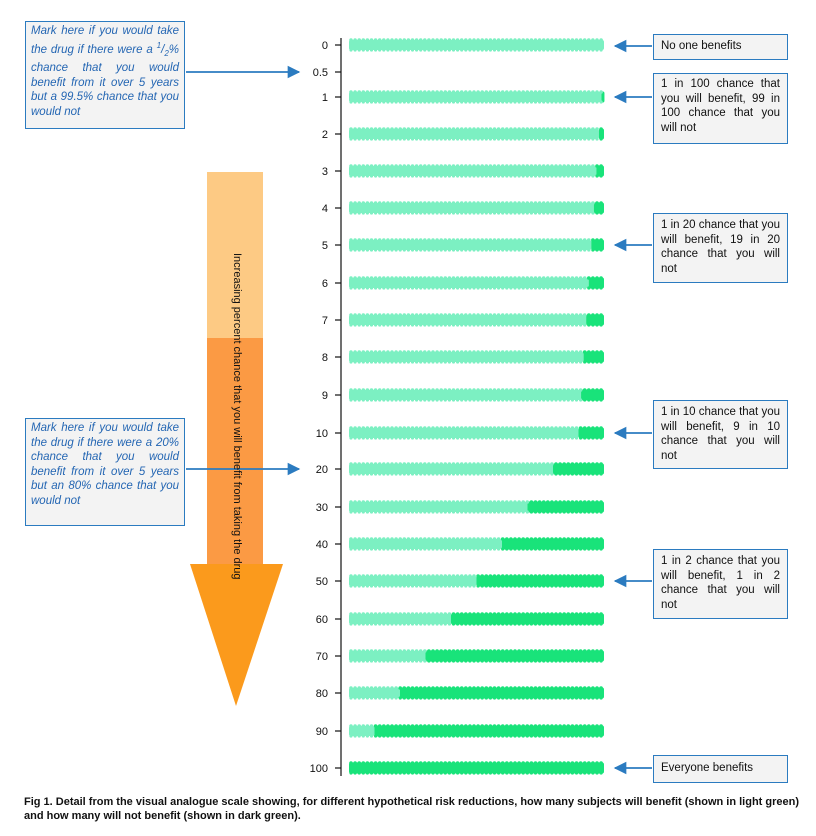 This screenshot has height=836, width=816. I want to click on no-benefit-bar, so click(374, 693).